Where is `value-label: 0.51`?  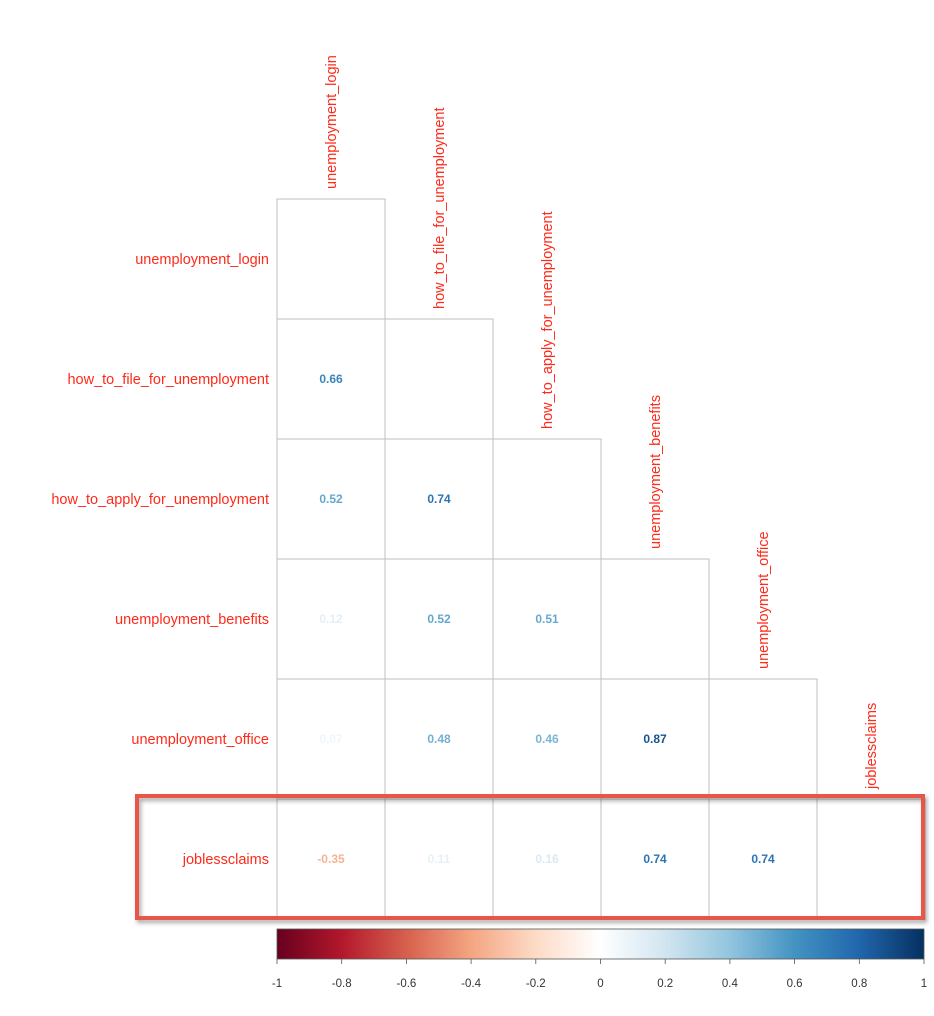
value-label: 0.51 is located at coordinates (547, 619).